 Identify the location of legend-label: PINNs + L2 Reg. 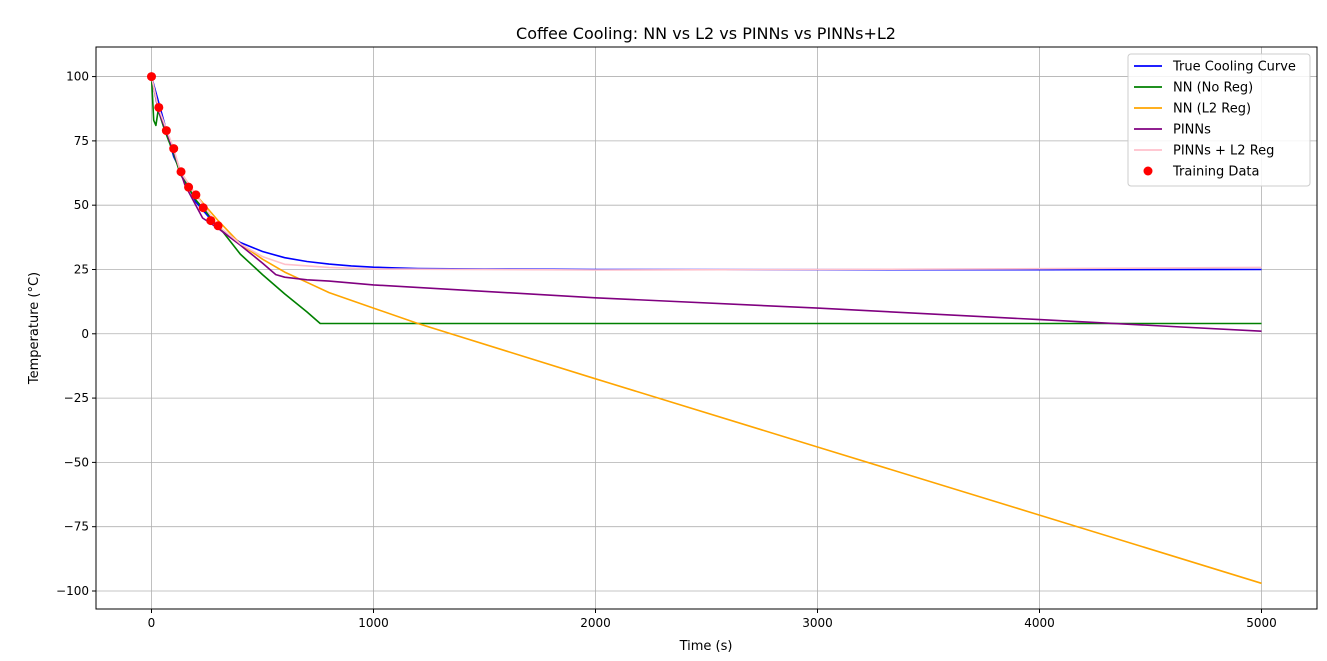
(1223, 151).